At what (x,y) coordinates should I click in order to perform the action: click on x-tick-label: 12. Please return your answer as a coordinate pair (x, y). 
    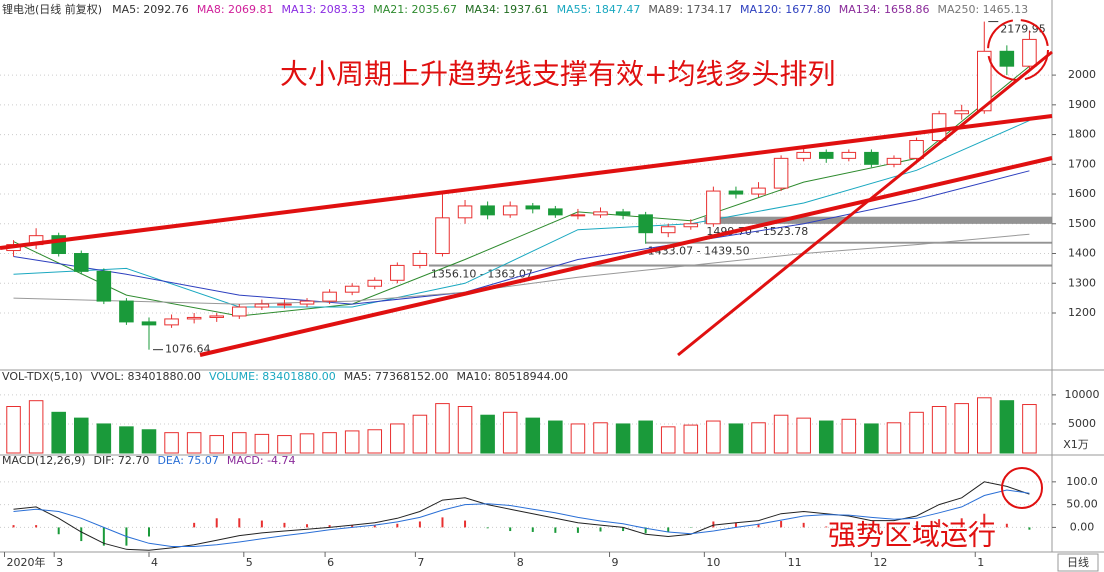
    Looking at the image, I should click on (880, 562).